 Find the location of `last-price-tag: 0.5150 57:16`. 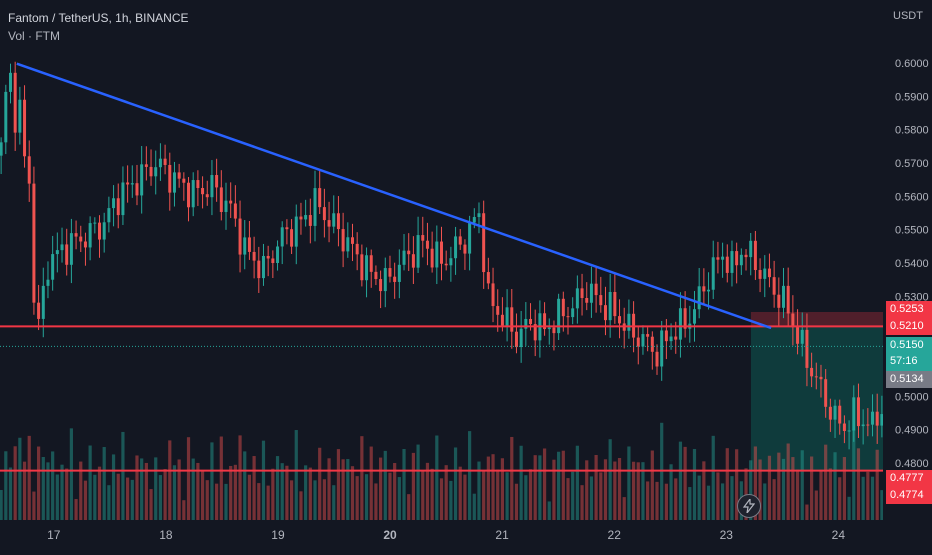

last-price-tag: 0.5150 57:16 is located at coordinates (909, 354).